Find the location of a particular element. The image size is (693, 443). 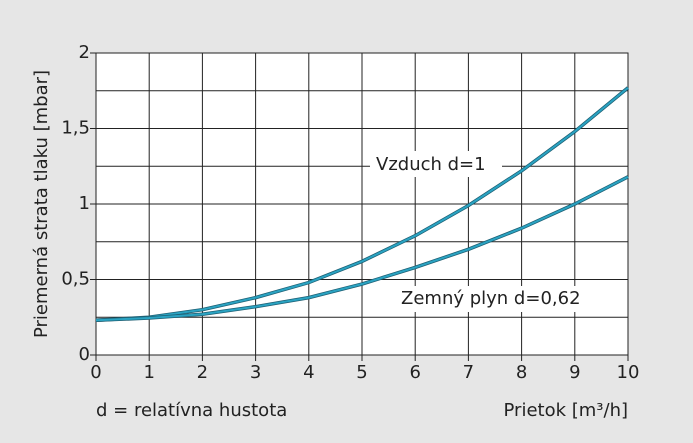

x-tick-label: 10 is located at coordinates (628, 372).